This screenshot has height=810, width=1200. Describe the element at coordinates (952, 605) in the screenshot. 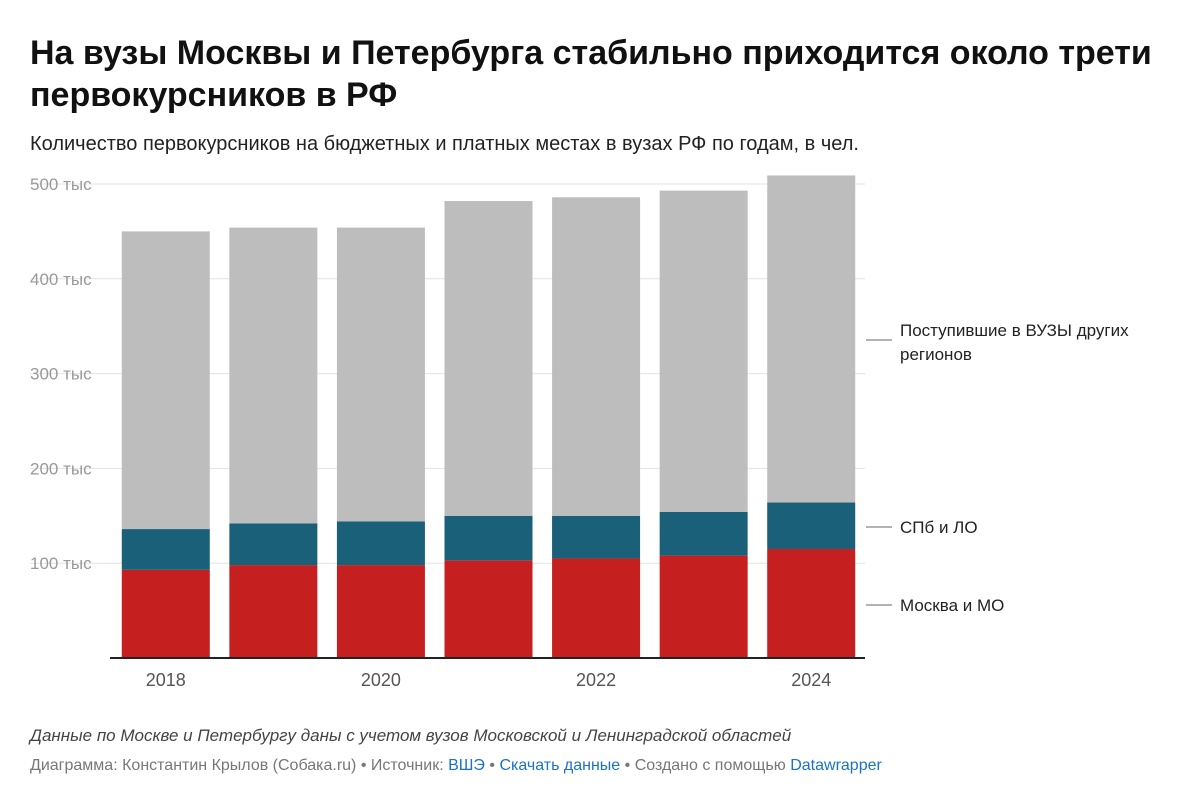

I see `series-label: Москва и МО` at that location.